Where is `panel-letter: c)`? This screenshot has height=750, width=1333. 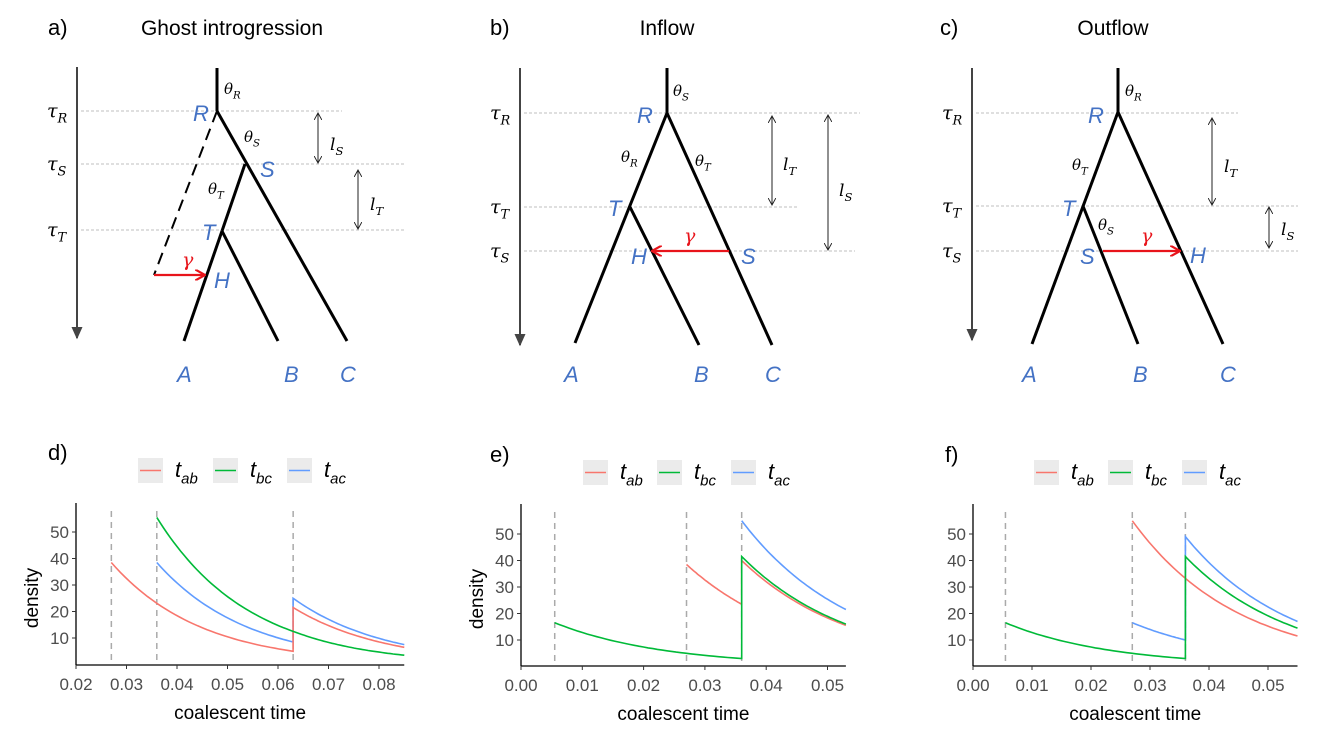 panel-letter: c) is located at coordinates (949, 27).